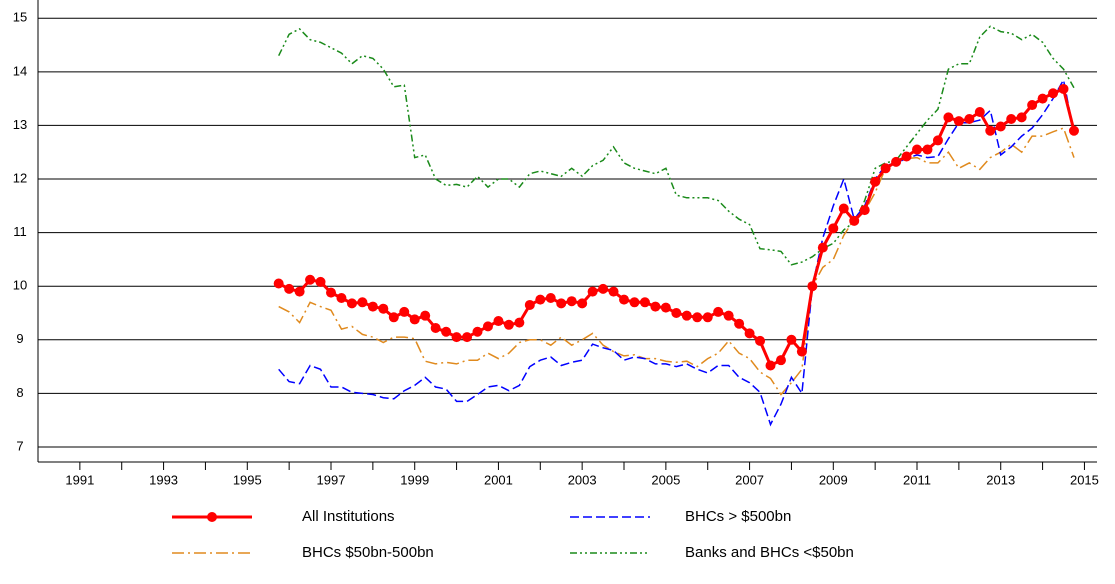  Describe the element at coordinates (331, 479) in the screenshot. I see `x-tick-label: 1997` at that location.